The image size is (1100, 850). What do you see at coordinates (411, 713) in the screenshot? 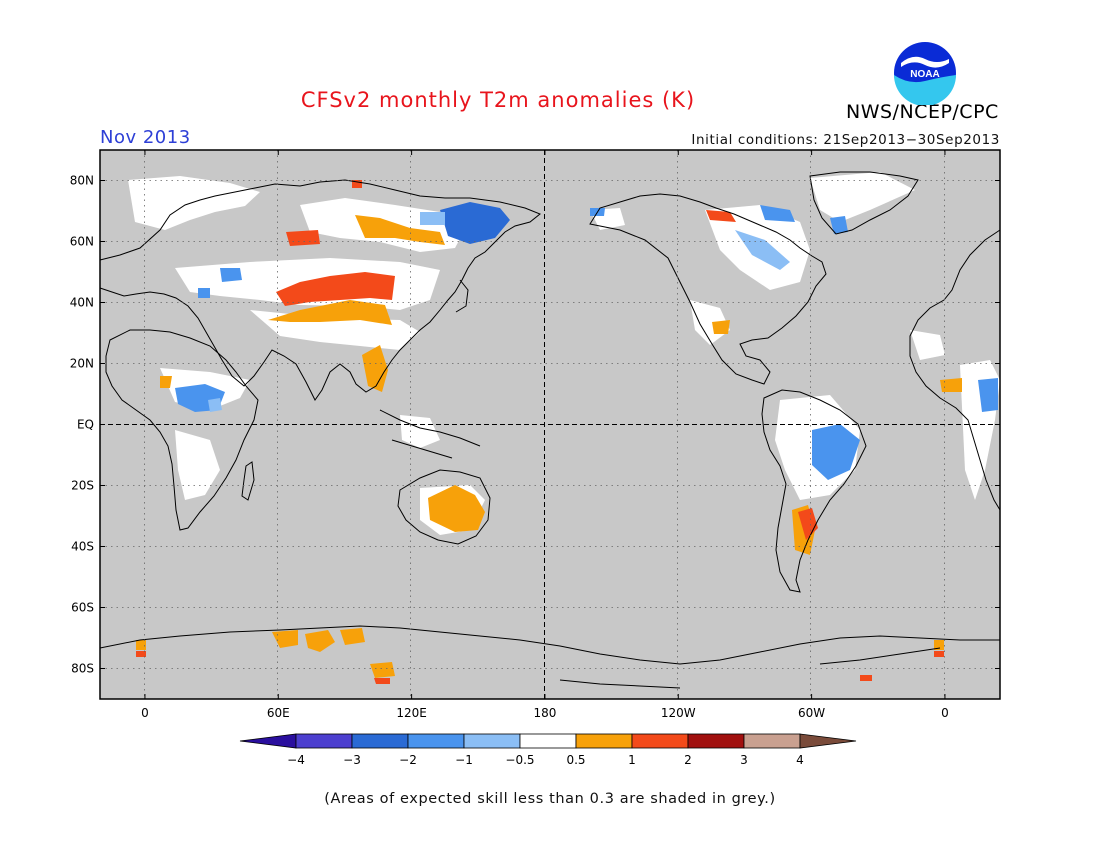
I see `lon-tick-label: 120E` at bounding box center [411, 713].